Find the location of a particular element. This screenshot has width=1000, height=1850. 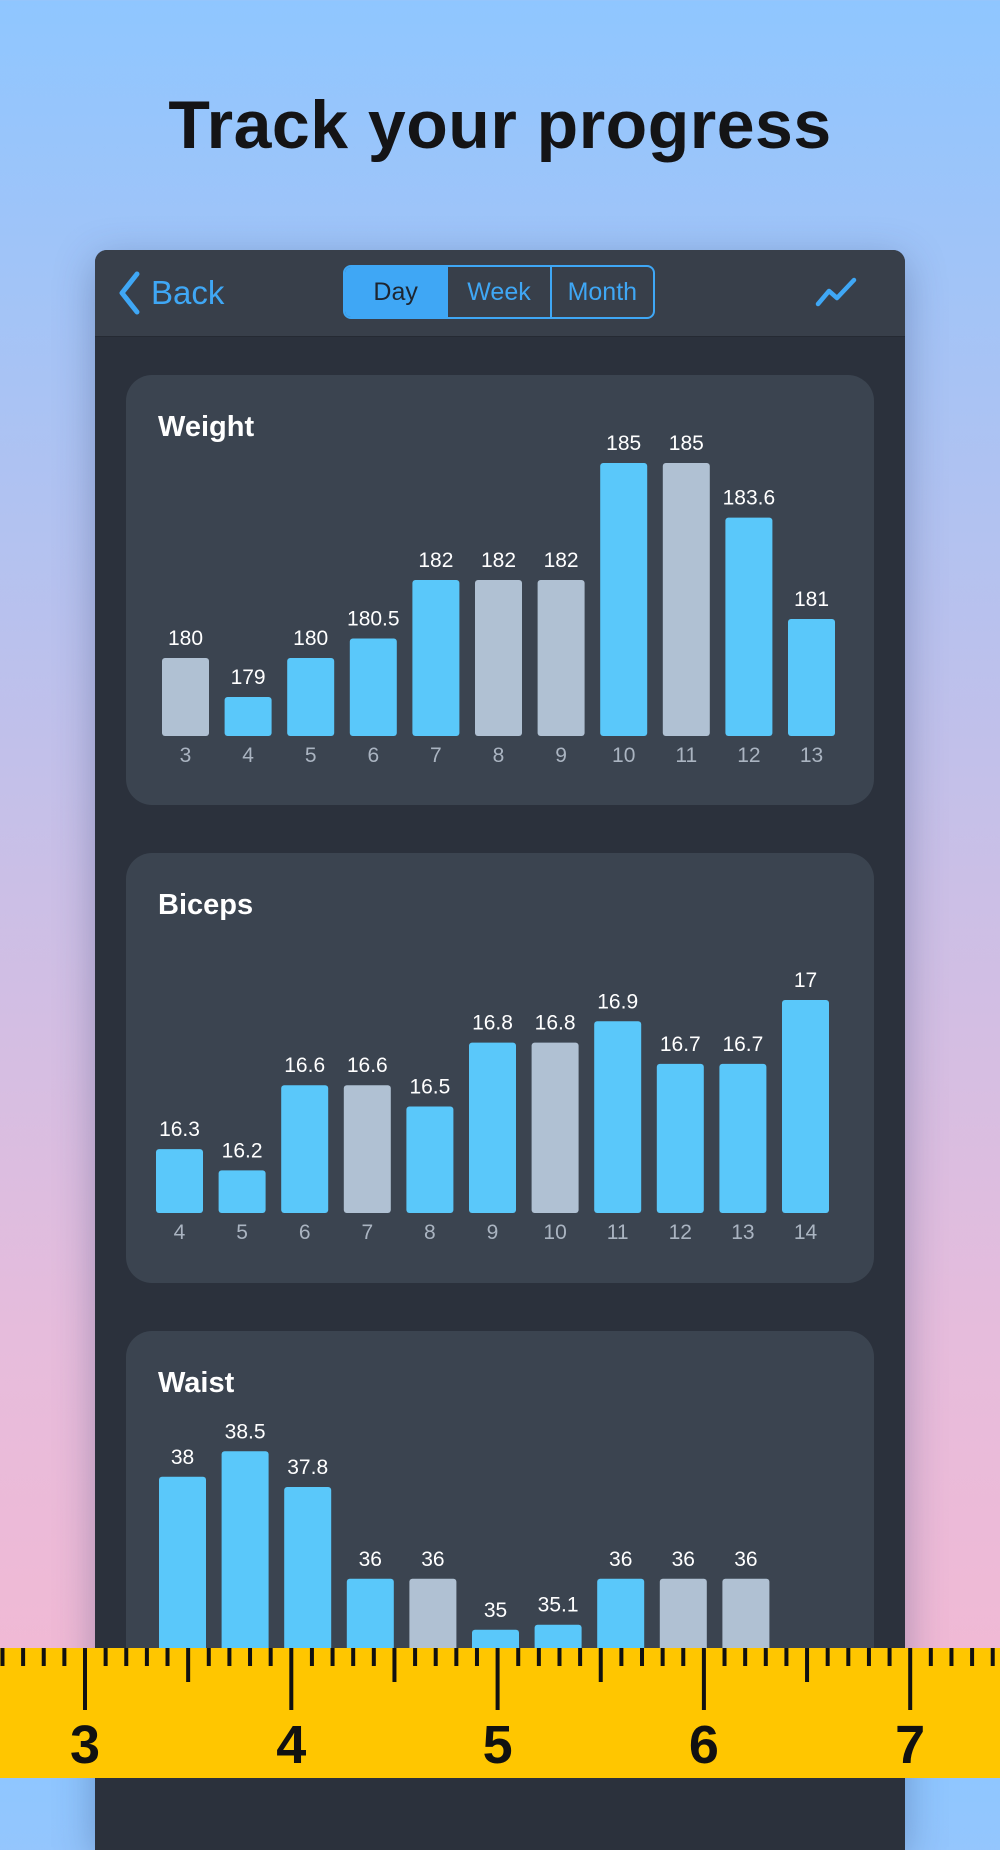

category-label: 5 is located at coordinates (311, 755).